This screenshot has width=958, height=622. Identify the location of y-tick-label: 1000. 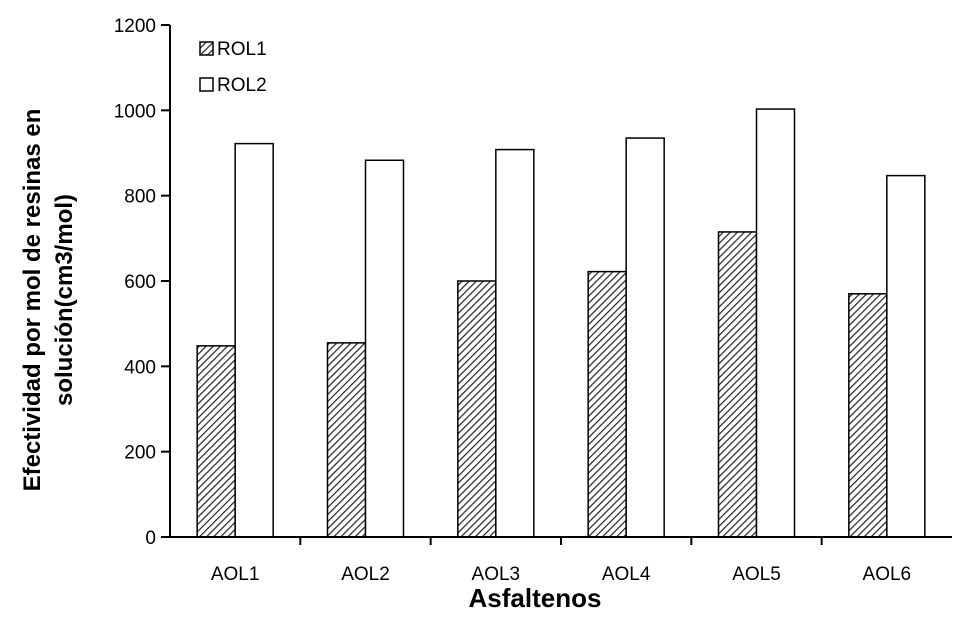
(135, 111).